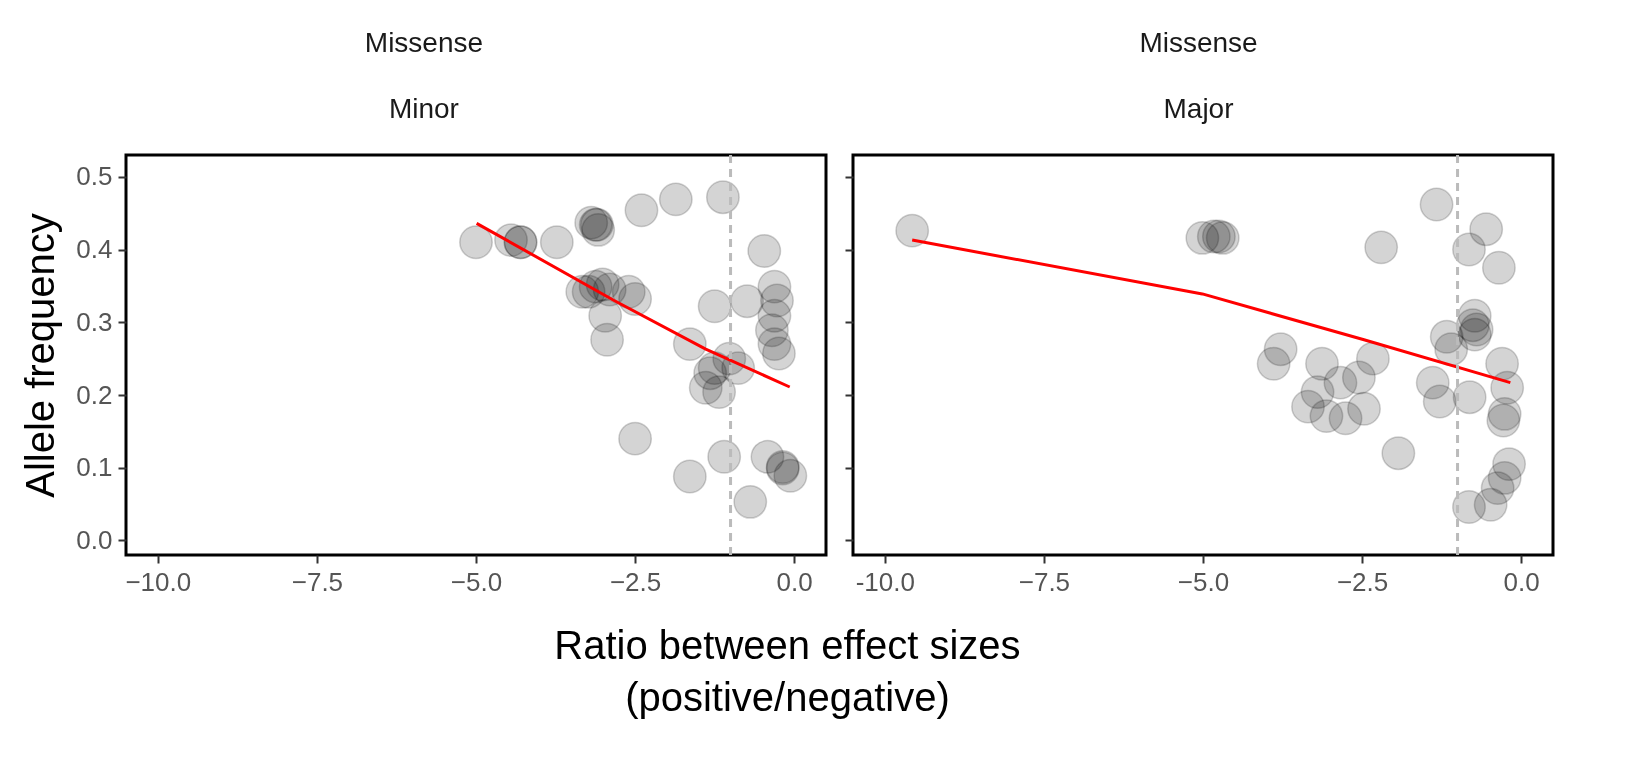 The image size is (1627, 771). Describe the element at coordinates (94, 176) in the screenshot. I see `y-tick-label: 0.5` at that location.